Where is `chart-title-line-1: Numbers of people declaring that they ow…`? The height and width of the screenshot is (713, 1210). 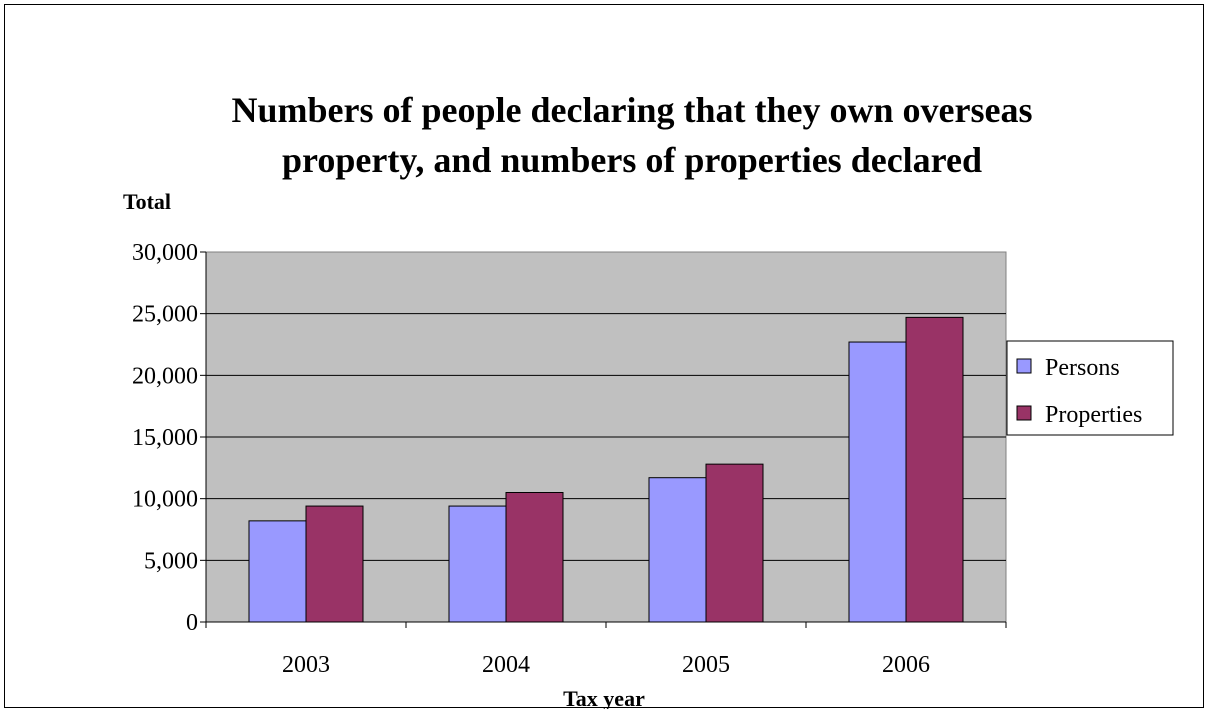
chart-title-line-1: Numbers of people declaring that they ow… is located at coordinates (632, 110).